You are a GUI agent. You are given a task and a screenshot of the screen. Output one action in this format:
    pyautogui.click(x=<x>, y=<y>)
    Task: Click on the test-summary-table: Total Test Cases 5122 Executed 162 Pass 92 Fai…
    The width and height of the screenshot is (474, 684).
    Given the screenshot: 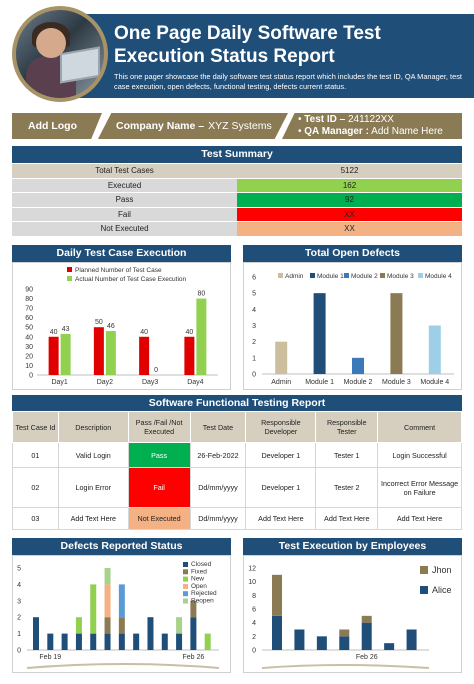 What is the action you would take?
    pyautogui.click(x=237, y=200)
    